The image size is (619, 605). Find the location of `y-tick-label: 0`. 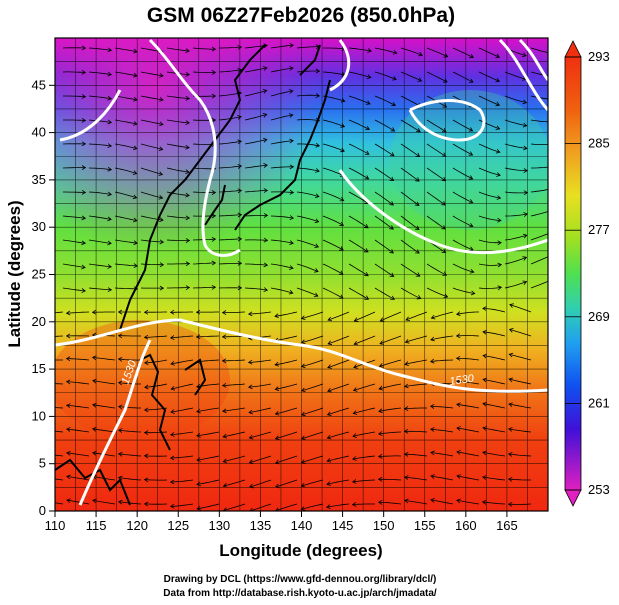

y-tick-label: 0 is located at coordinates (42, 510).